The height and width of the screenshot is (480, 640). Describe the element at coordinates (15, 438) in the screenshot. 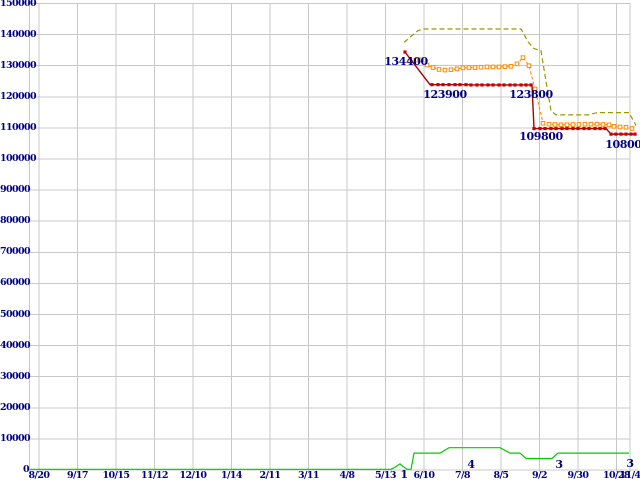

I see `y-axis-label: 10000` at that location.